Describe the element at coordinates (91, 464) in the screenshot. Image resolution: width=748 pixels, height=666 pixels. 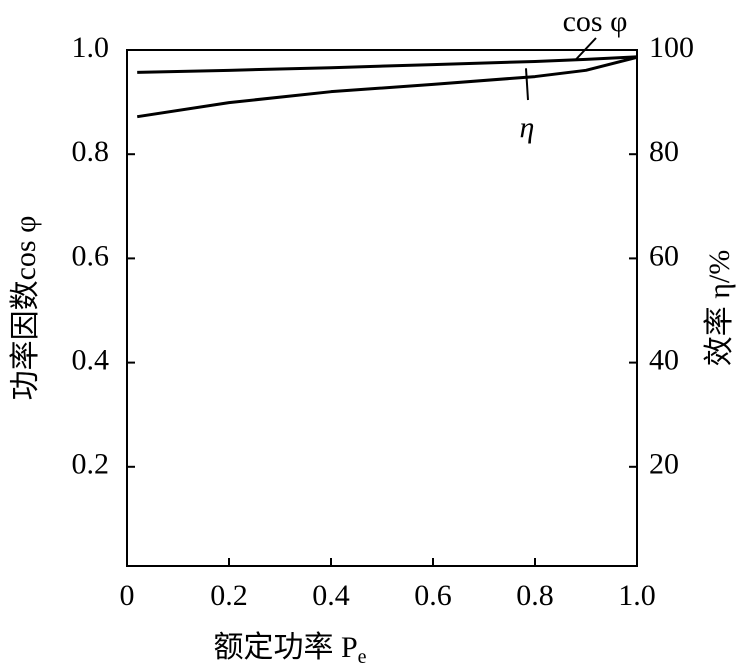
I see `y-tick-label: 0.2` at that location.